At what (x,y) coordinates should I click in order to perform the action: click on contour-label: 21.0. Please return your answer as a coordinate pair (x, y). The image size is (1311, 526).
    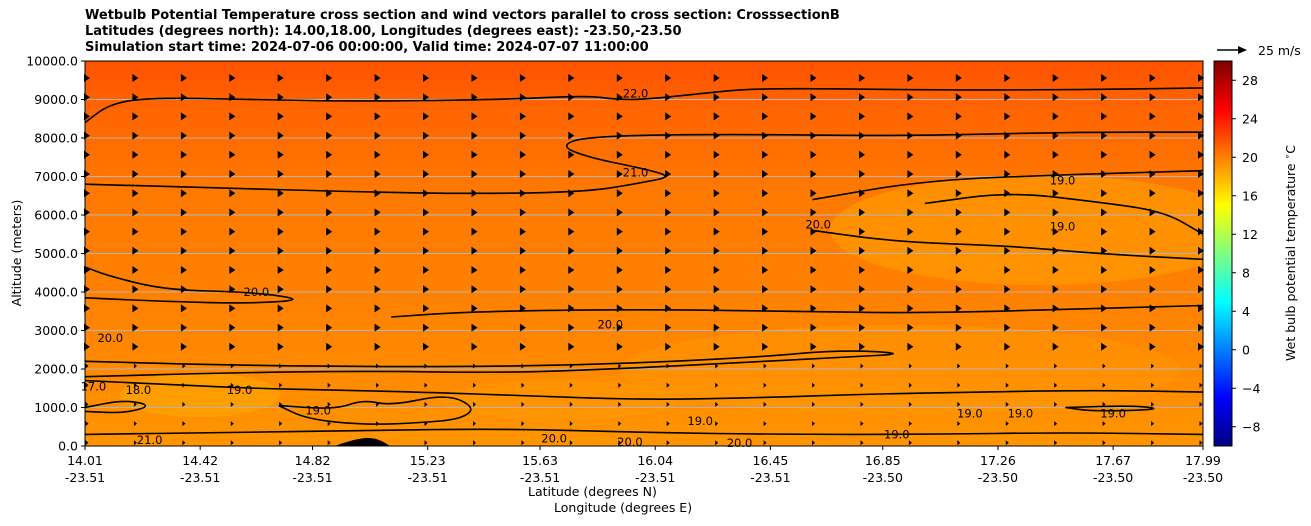
    Looking at the image, I should click on (150, 440).